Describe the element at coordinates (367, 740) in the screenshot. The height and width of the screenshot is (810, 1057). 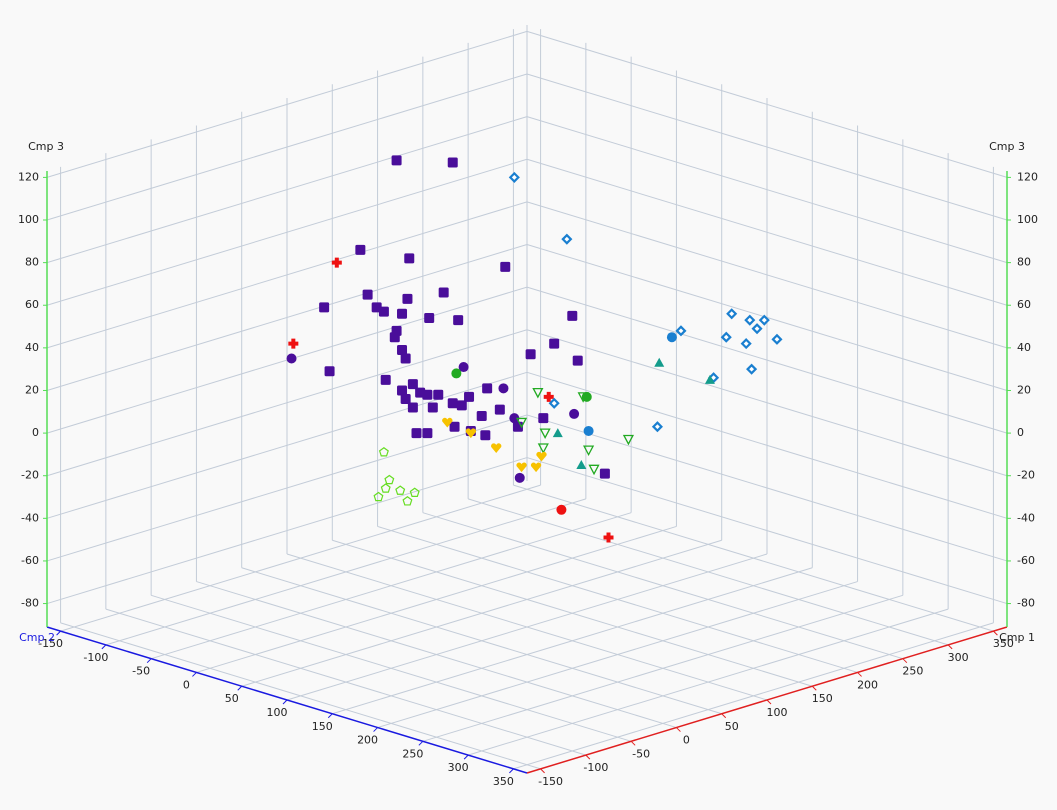
I see `y-tick-label: 200` at that location.